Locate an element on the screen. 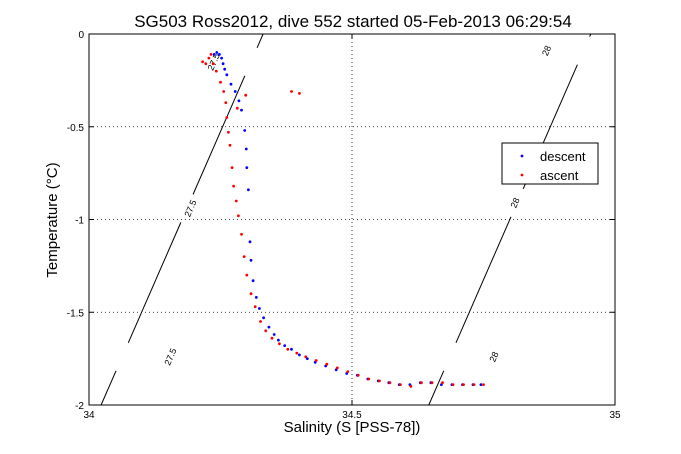 Image resolution: width=681 pixels, height=454 pixels. legend-ascent-marker is located at coordinates (522, 175).